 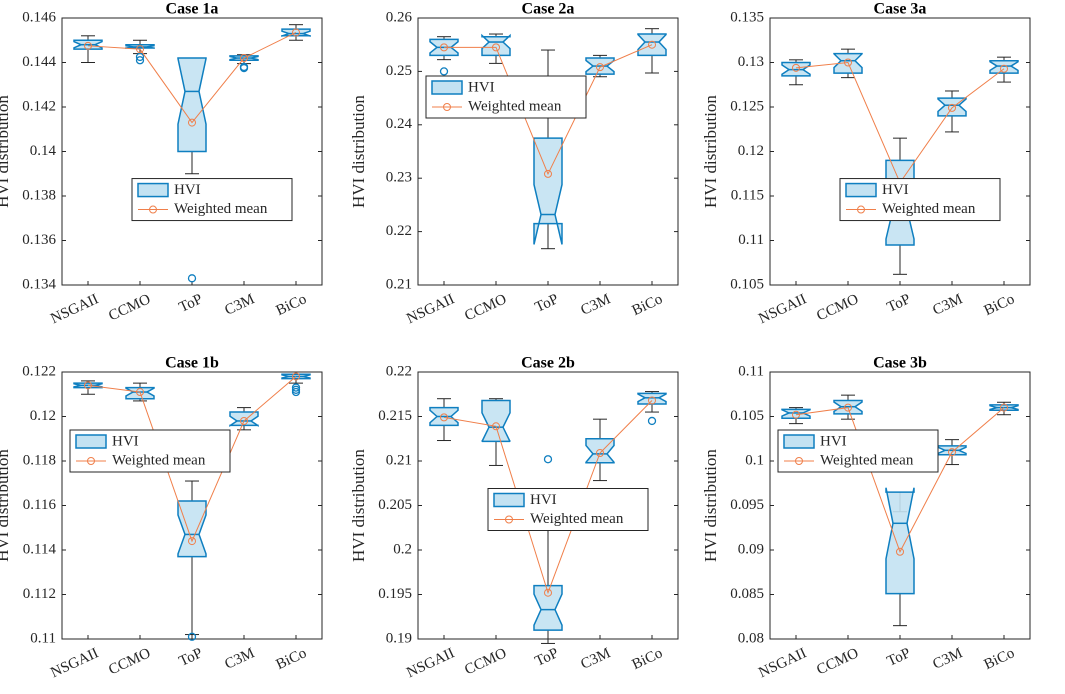 I want to click on chart-title: Case 1a, so click(x=192, y=9).